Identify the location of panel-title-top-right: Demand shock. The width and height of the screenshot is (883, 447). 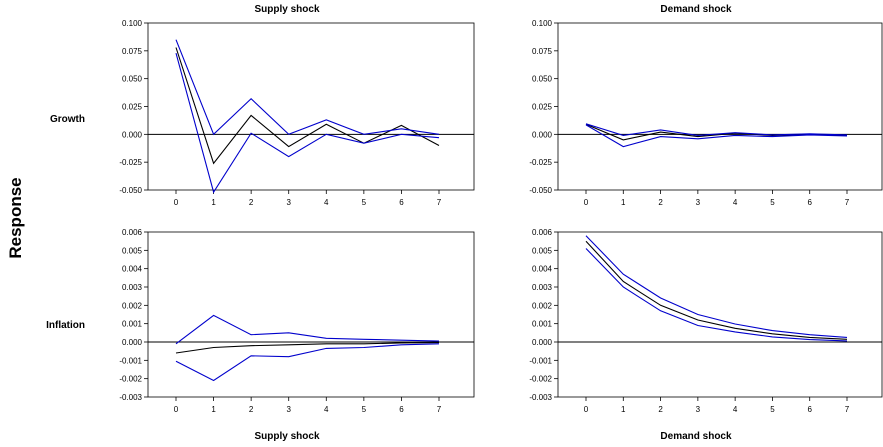
(696, 9).